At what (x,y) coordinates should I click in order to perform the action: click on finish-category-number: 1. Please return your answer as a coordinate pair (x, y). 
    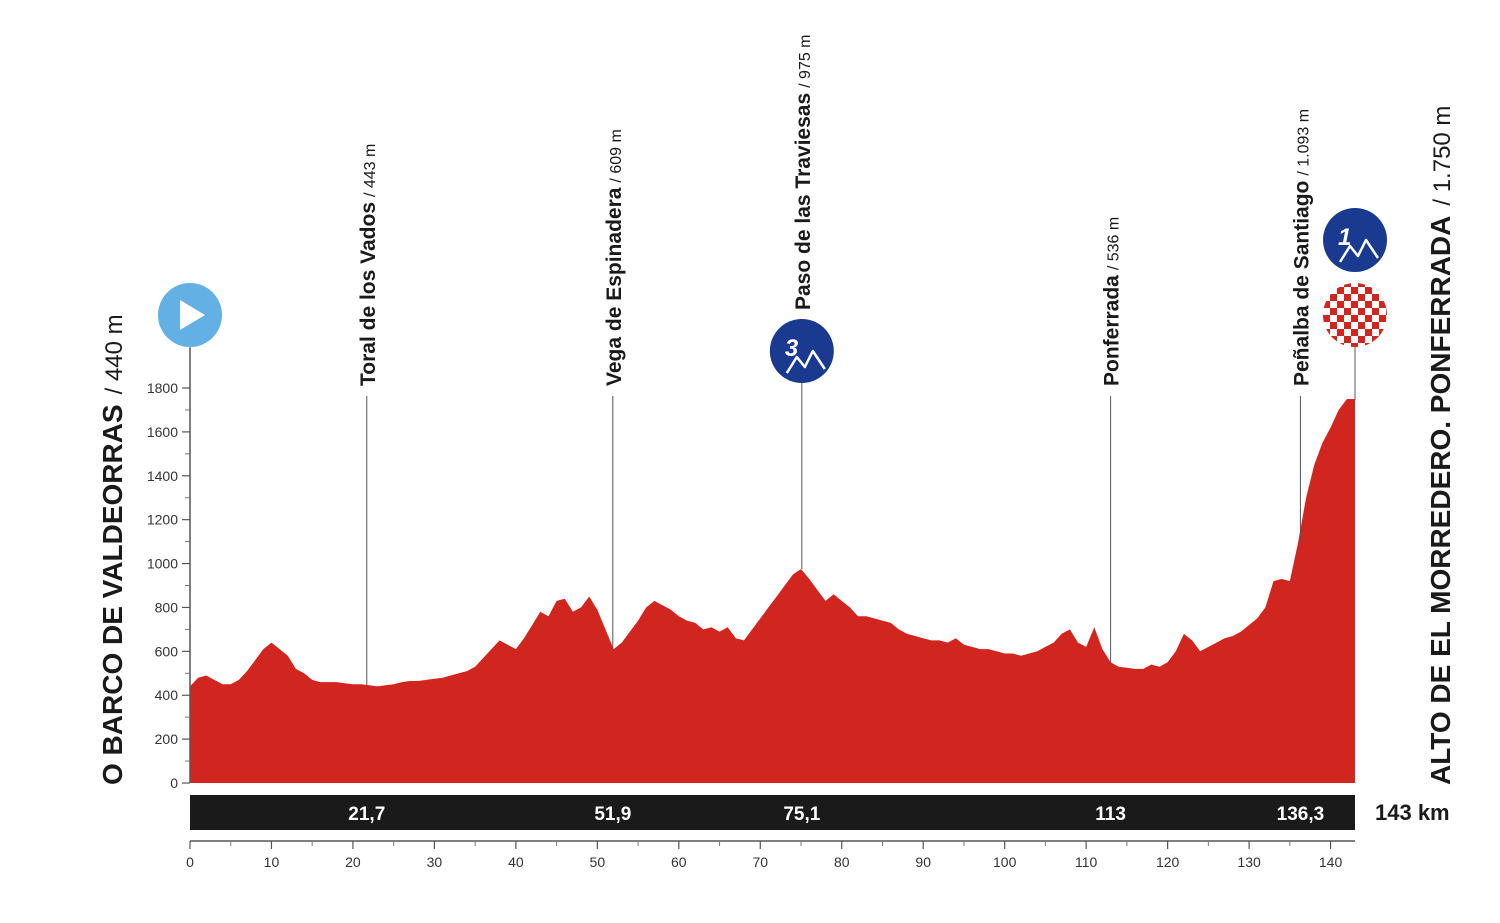
    Looking at the image, I should click on (1344, 237).